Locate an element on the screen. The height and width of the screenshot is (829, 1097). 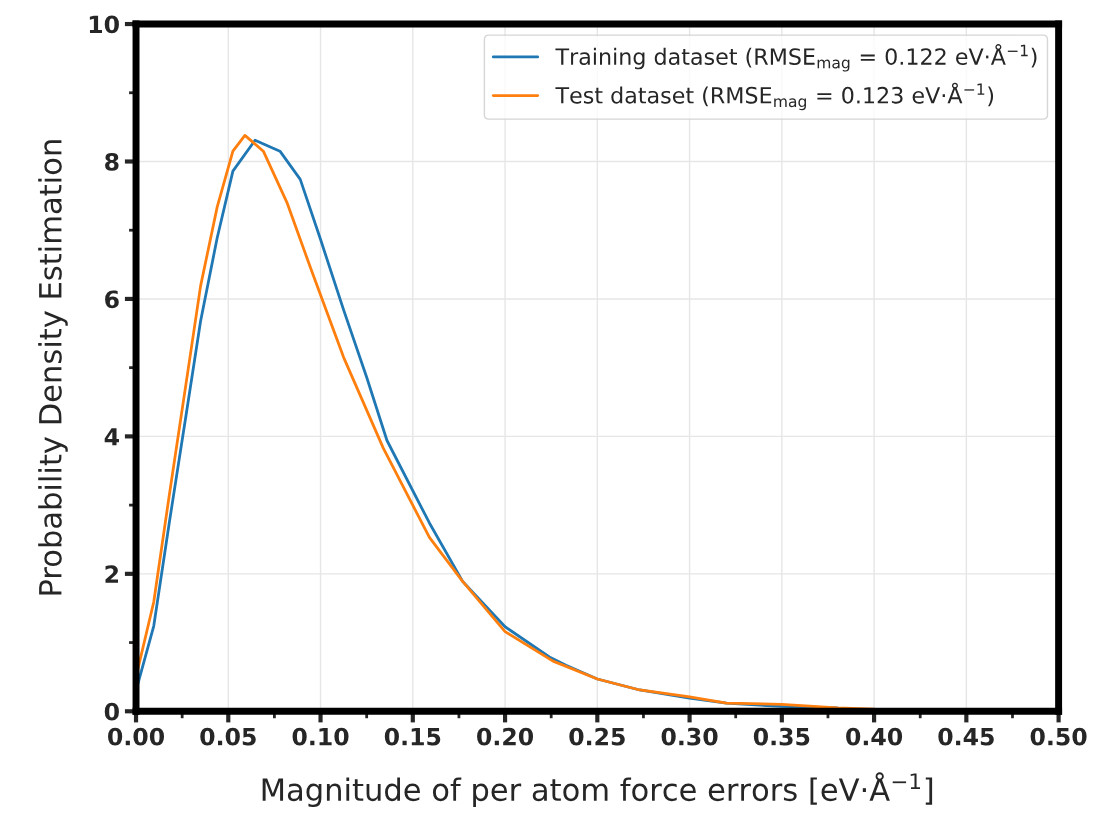
y-tick-label: 10 is located at coordinates (104, 24).